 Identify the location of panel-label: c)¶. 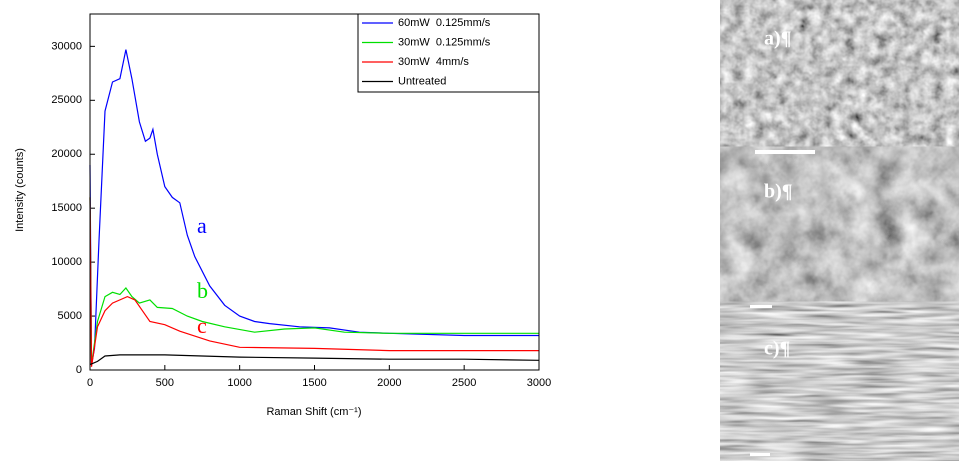
(777, 349).